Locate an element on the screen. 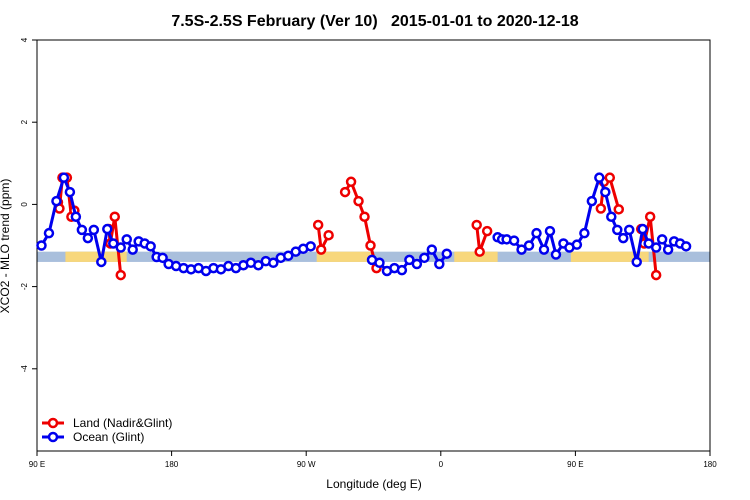 Image resolution: width=750 pixels, height=500 pixels. x-axis-label: Longitude (deg E) is located at coordinates (373, 484).